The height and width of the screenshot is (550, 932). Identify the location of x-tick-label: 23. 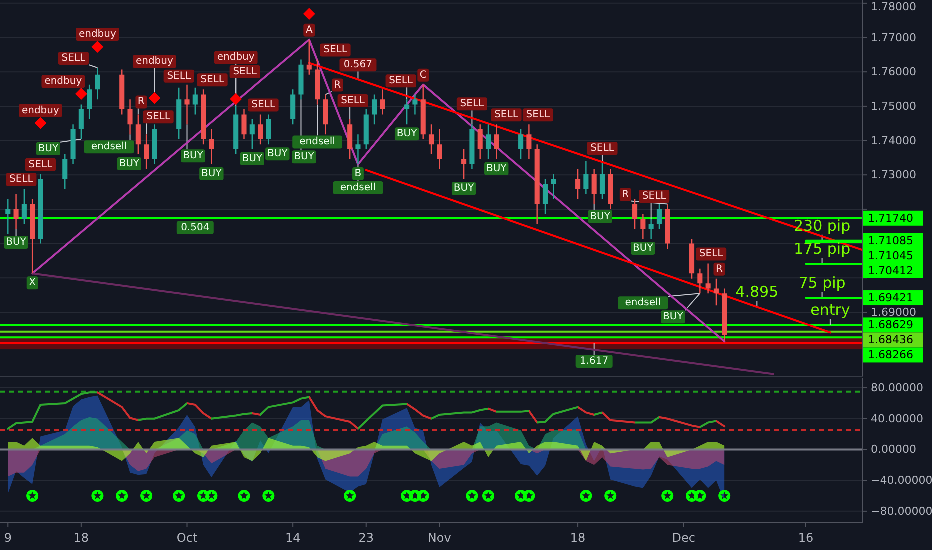
(366, 538).